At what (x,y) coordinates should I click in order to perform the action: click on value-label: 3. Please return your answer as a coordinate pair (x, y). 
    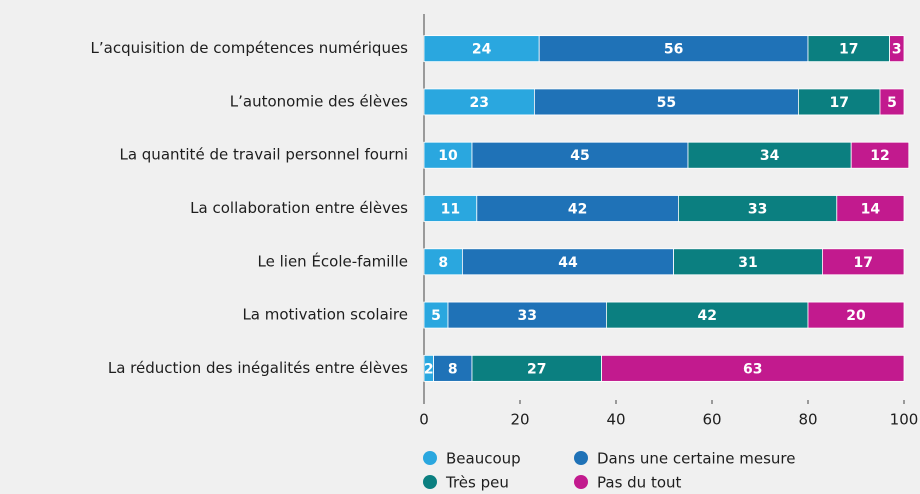
    Looking at the image, I should click on (897, 50).